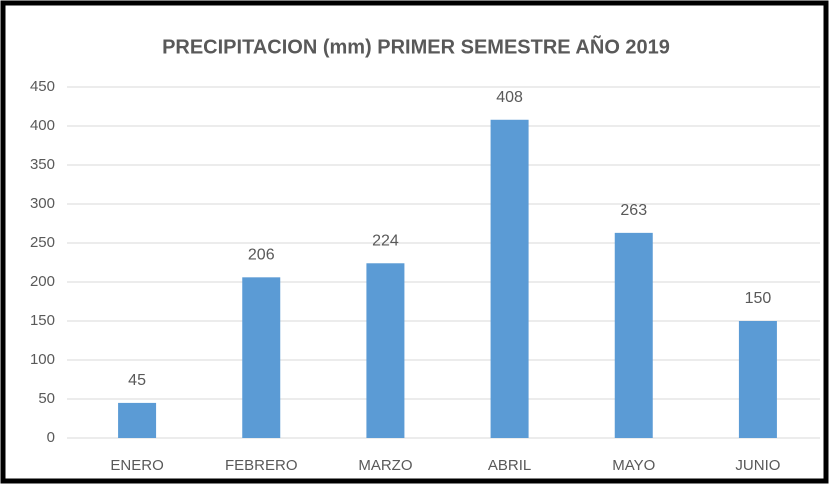 This screenshot has width=833, height=490. I want to click on y-tick-label: 350, so click(42, 164).